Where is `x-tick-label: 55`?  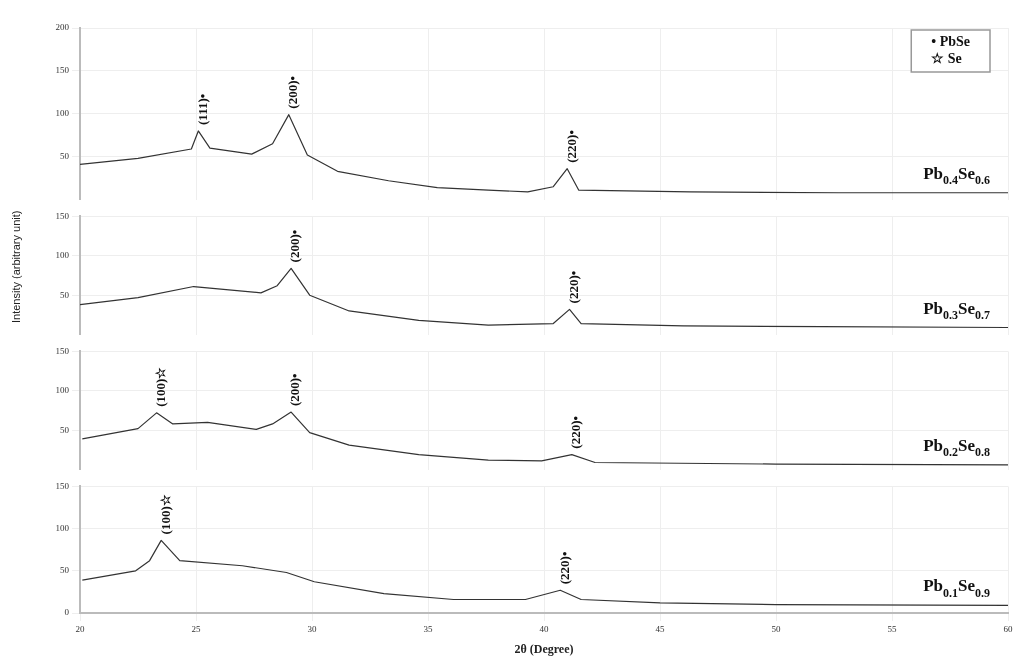 x-tick-label: 55 is located at coordinates (892, 628).